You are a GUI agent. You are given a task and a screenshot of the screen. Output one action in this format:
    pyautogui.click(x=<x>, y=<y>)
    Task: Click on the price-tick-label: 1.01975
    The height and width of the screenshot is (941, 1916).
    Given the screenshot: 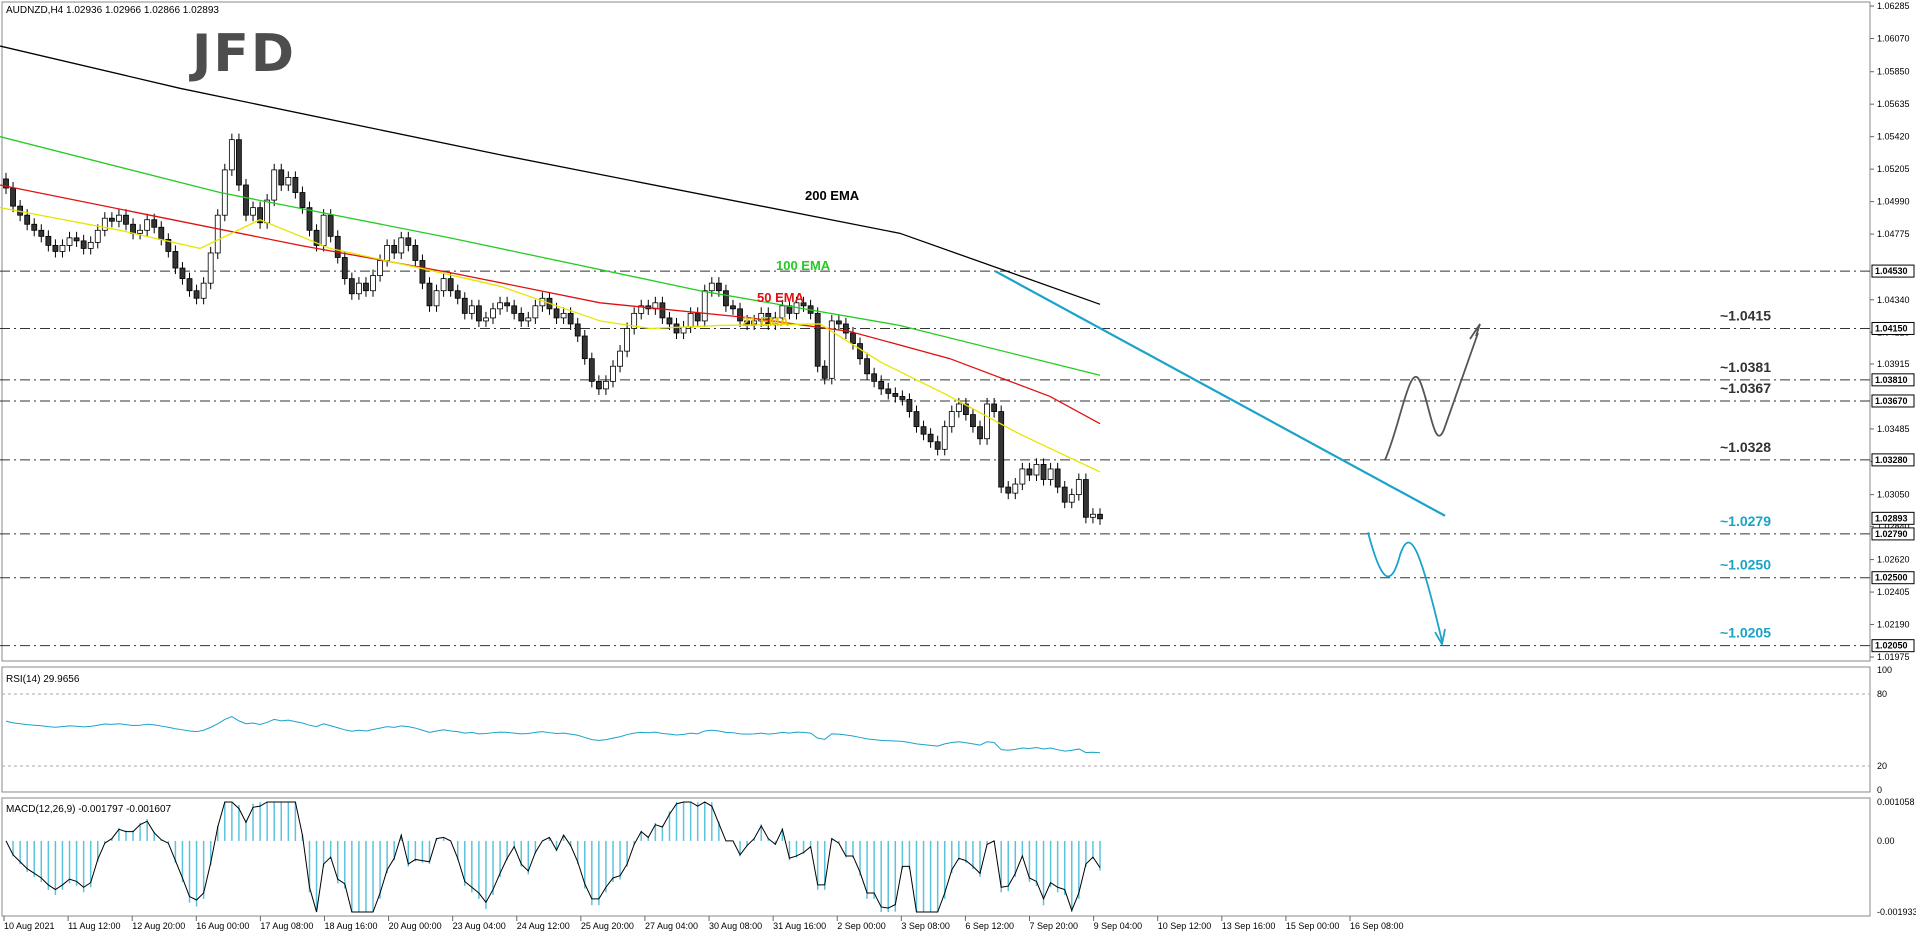 What is the action you would take?
    pyautogui.click(x=1893, y=657)
    